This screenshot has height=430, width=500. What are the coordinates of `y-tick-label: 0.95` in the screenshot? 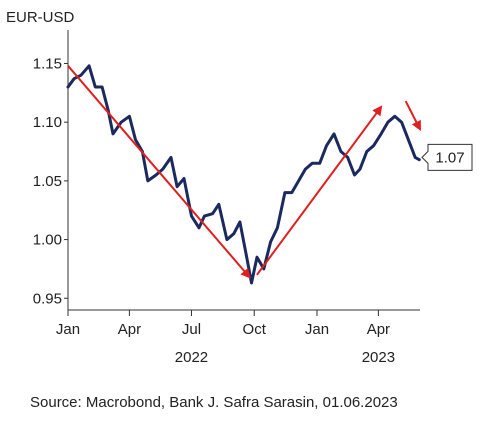 It's located at (47, 298).